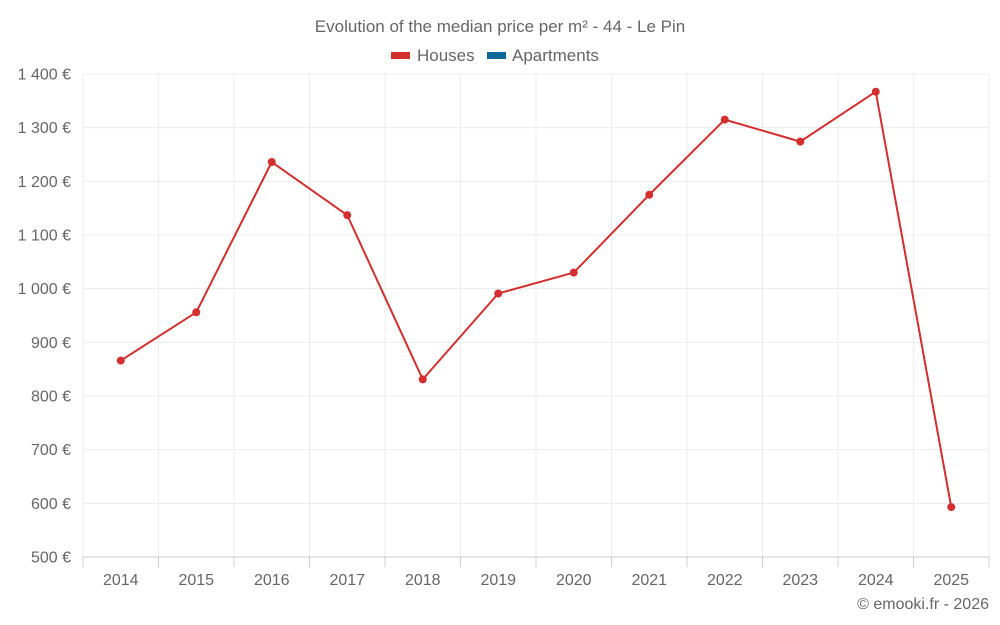 This screenshot has height=625, width=1000. What do you see at coordinates (649, 580) in the screenshot?
I see `x-tick-label: 2021` at bounding box center [649, 580].